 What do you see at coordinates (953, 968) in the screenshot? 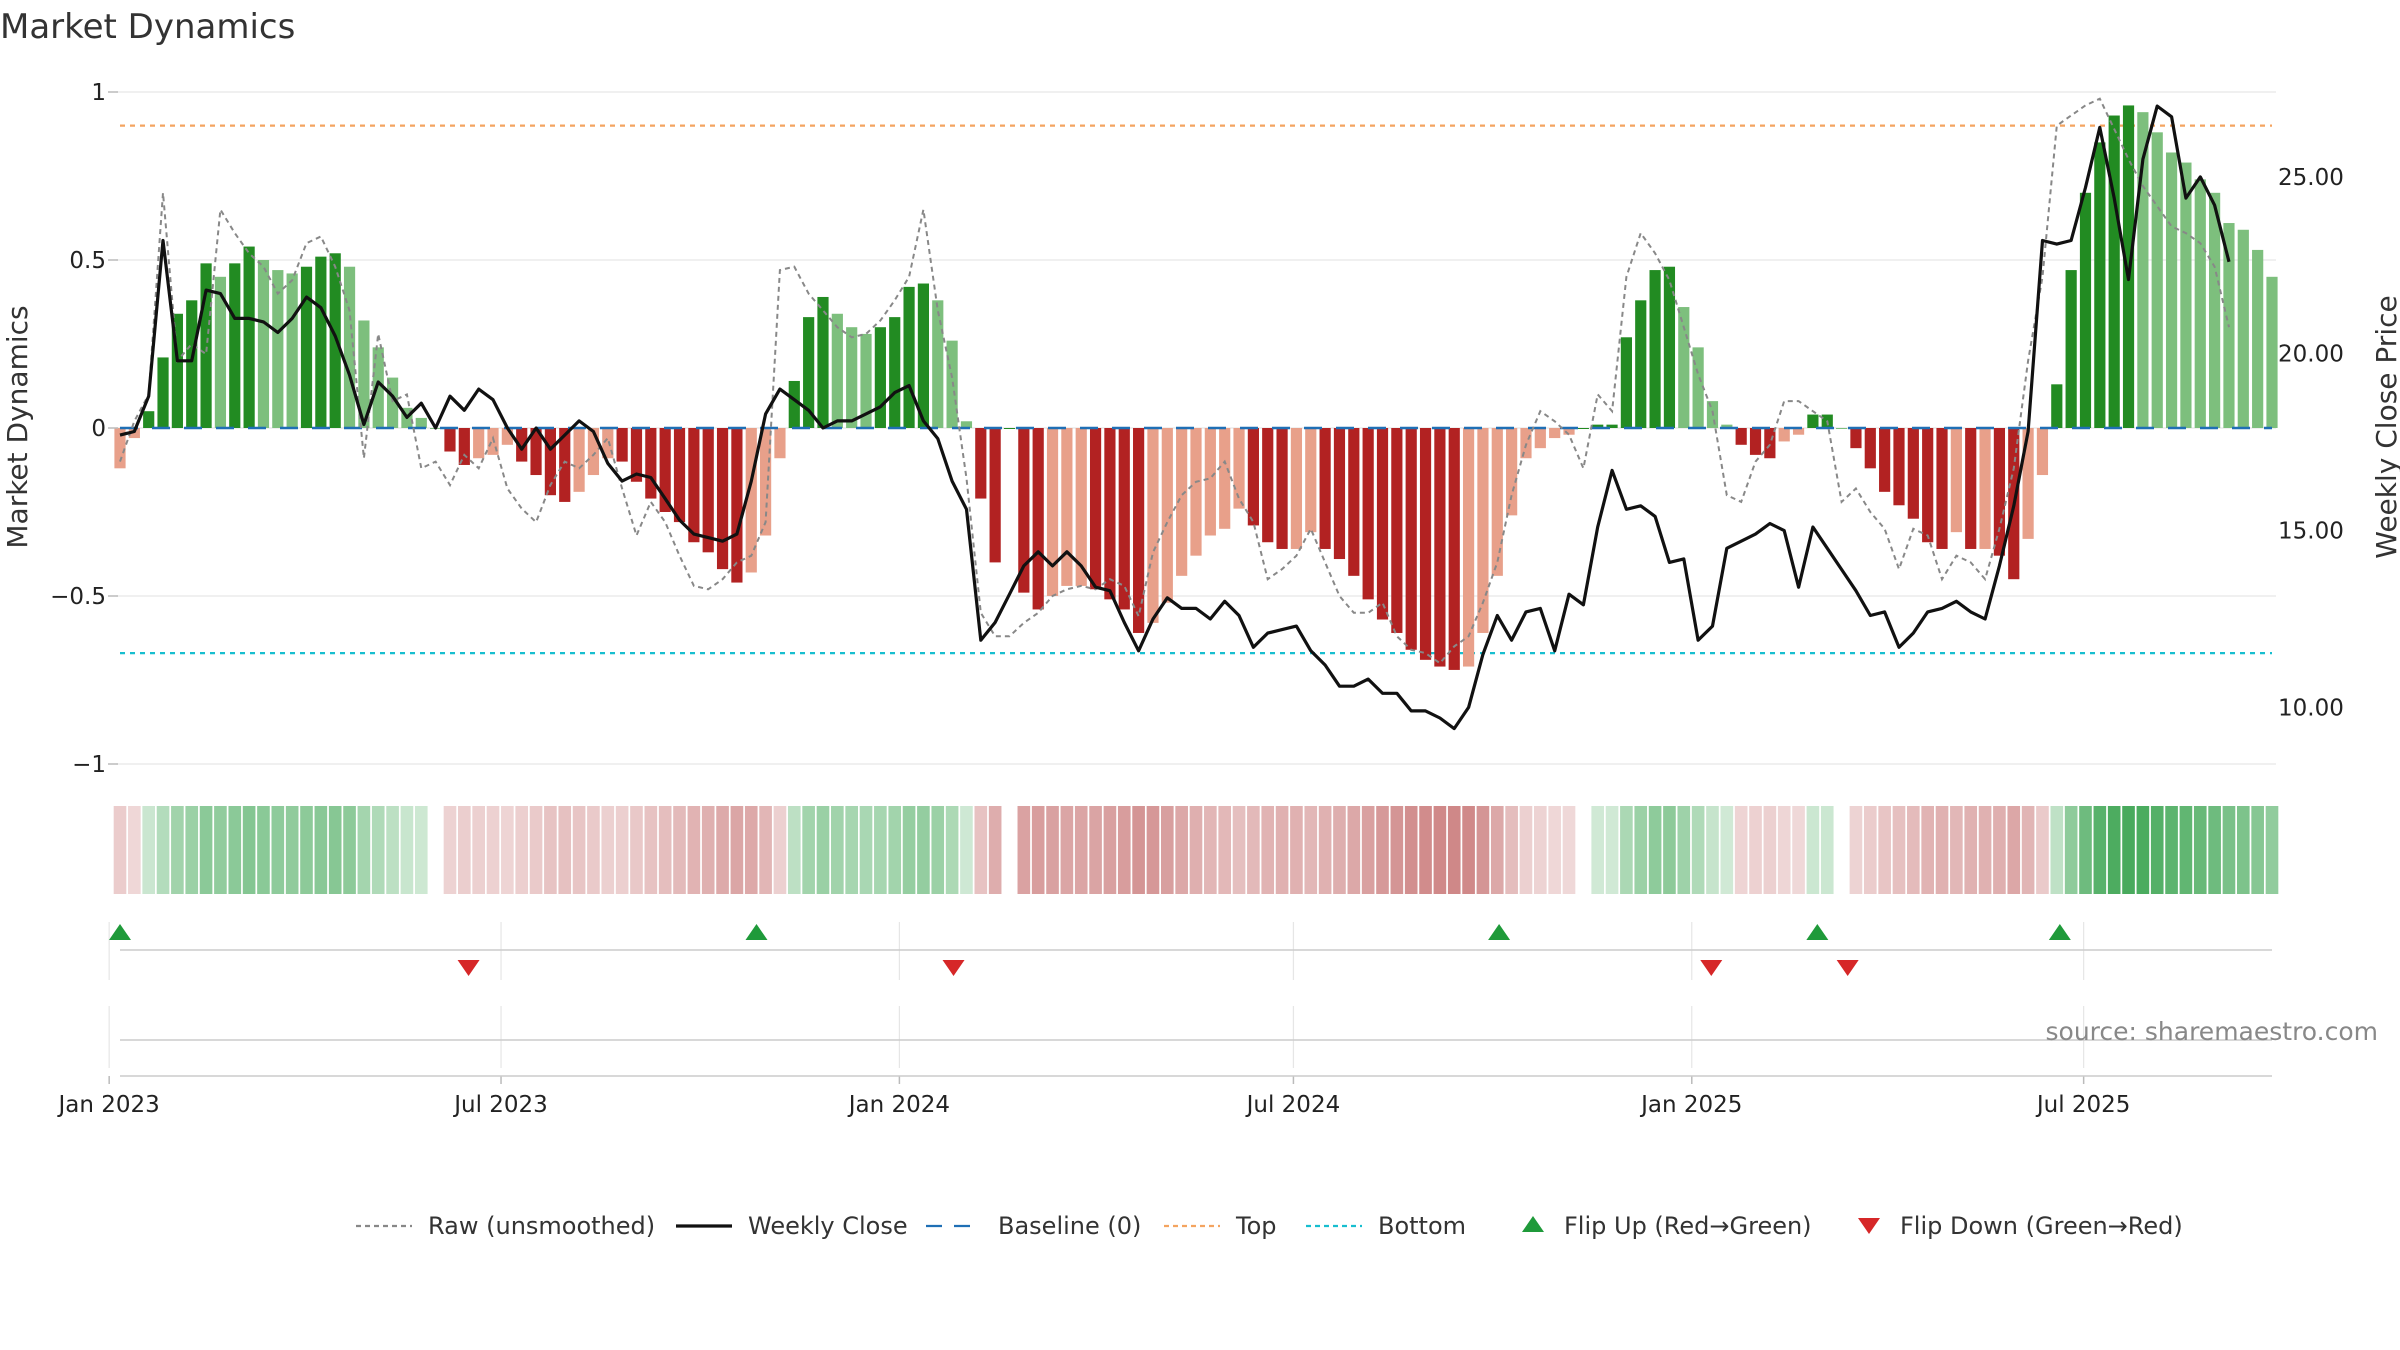
I see `flip-down-marker` at bounding box center [953, 968].